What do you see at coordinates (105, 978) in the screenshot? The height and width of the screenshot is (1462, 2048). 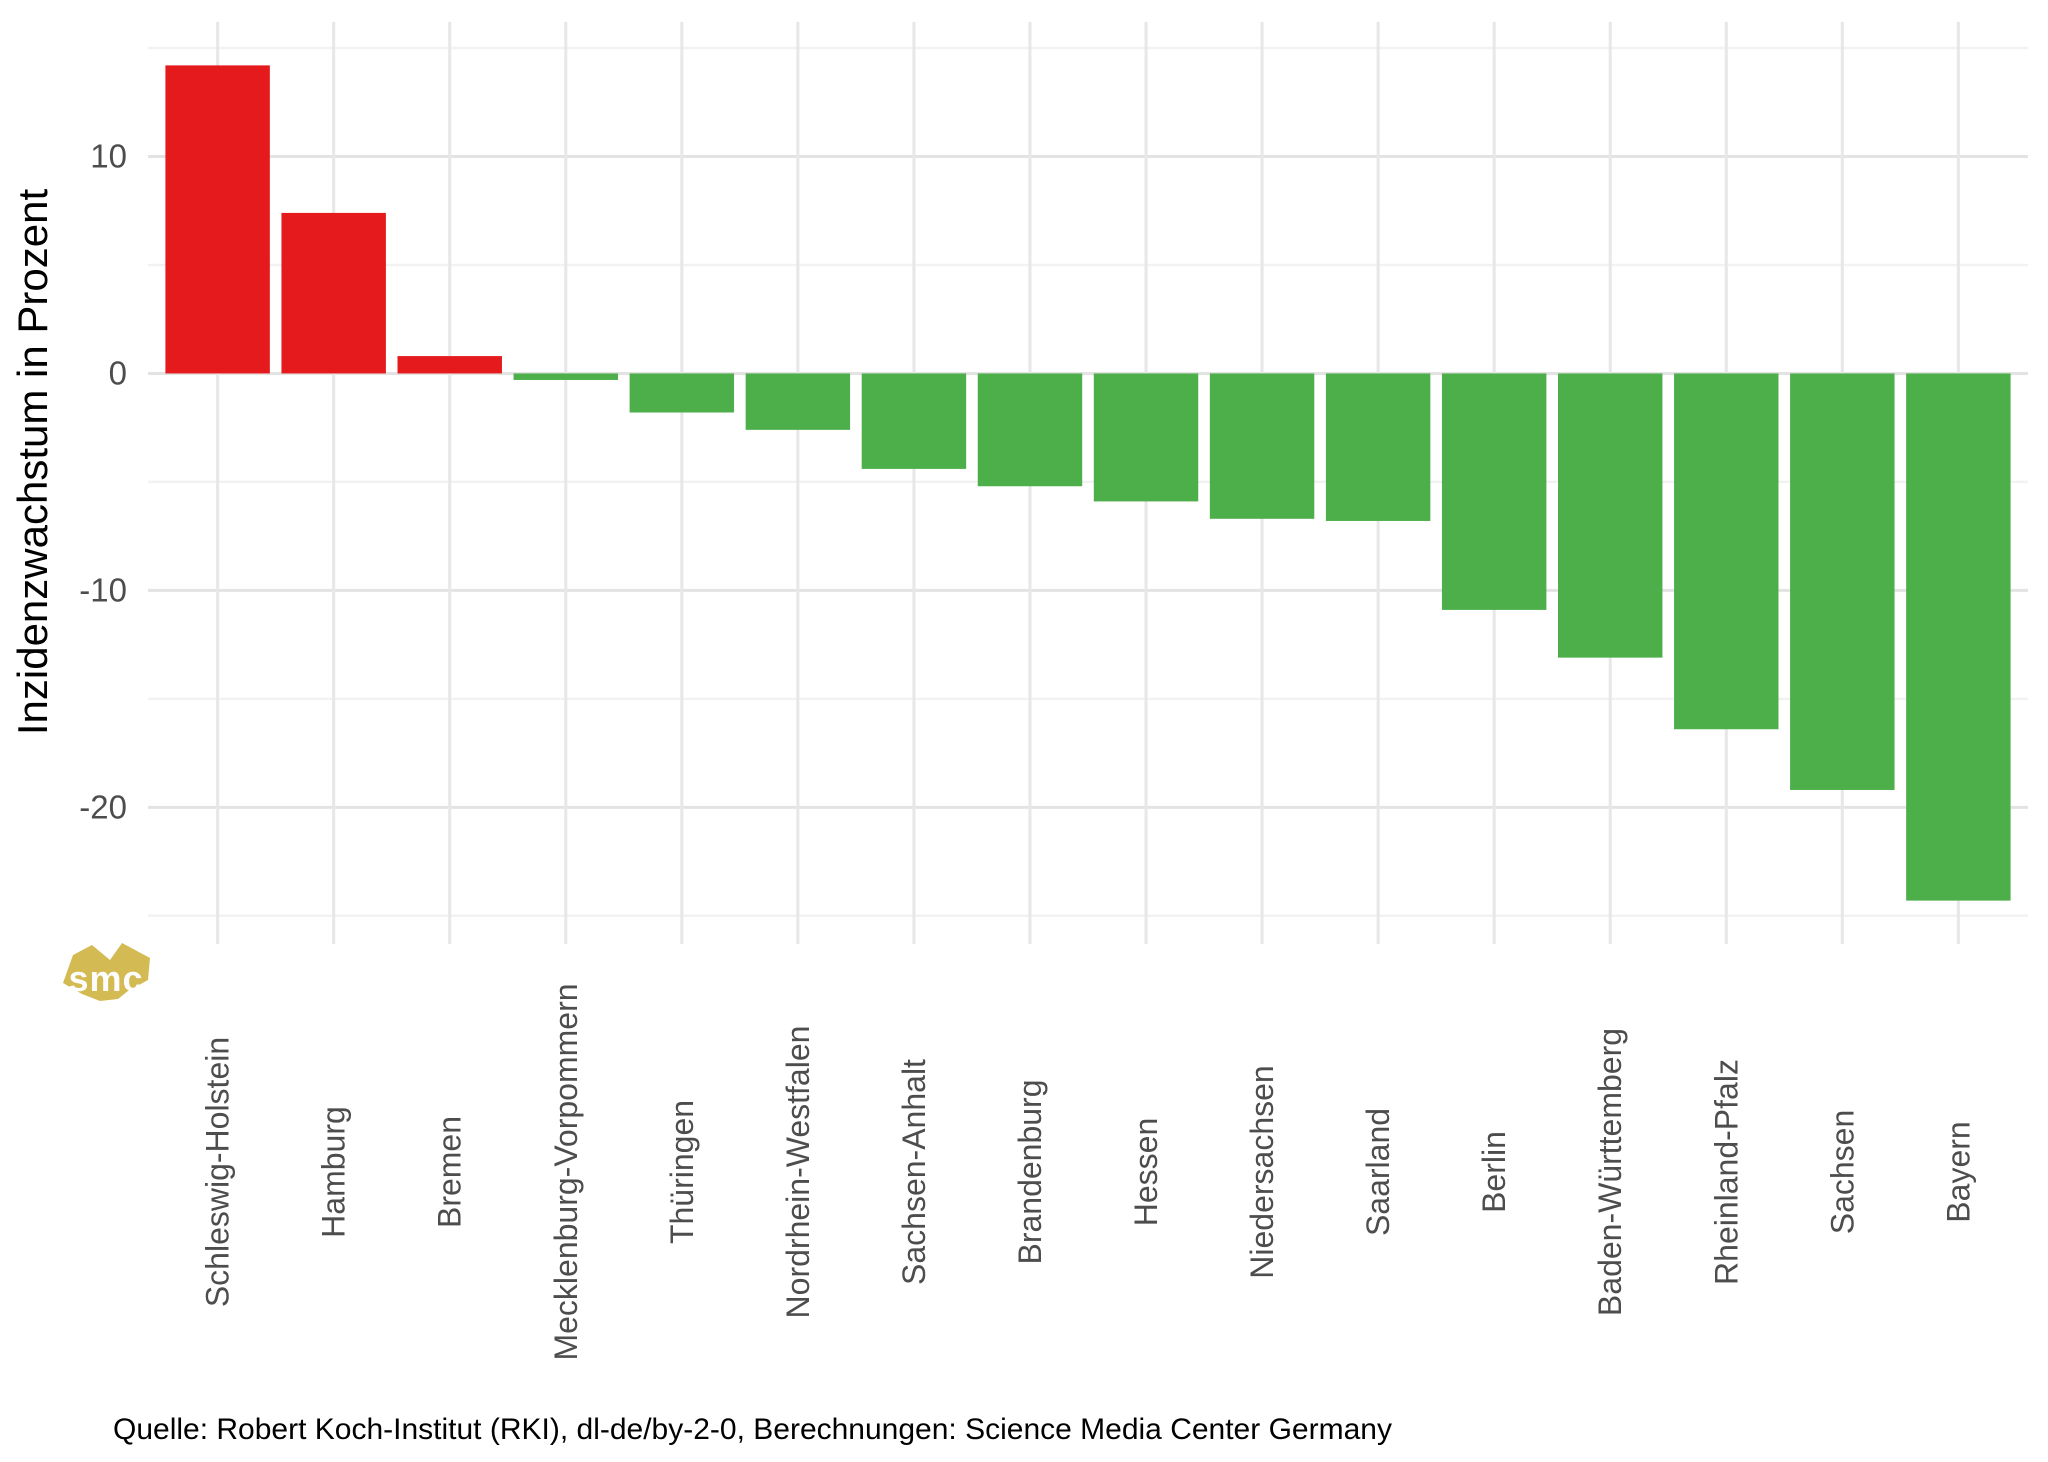 I see `smc-logo-text: smc` at bounding box center [105, 978].